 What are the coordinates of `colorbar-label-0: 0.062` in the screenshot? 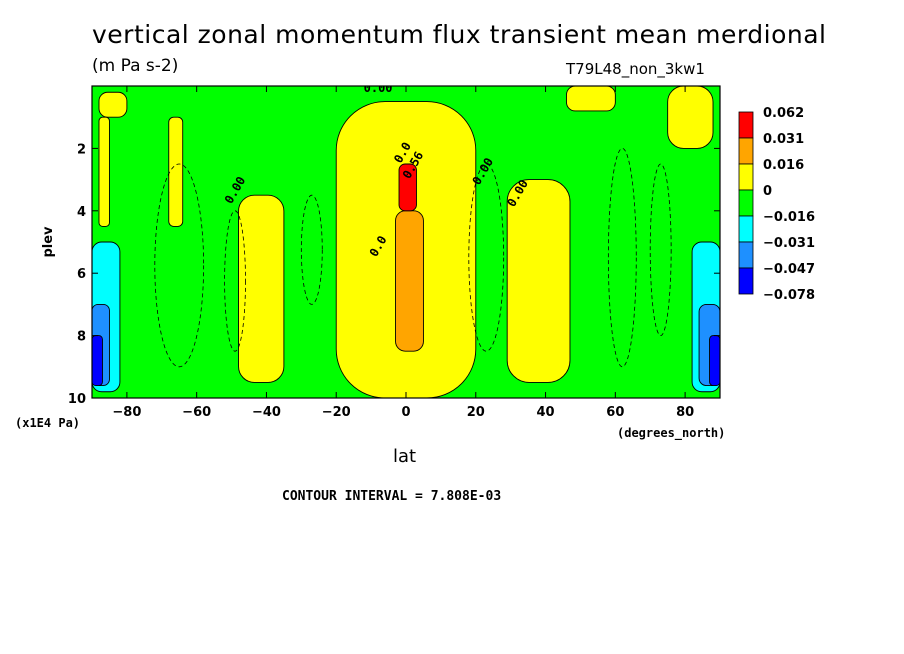 It's located at (783, 113).